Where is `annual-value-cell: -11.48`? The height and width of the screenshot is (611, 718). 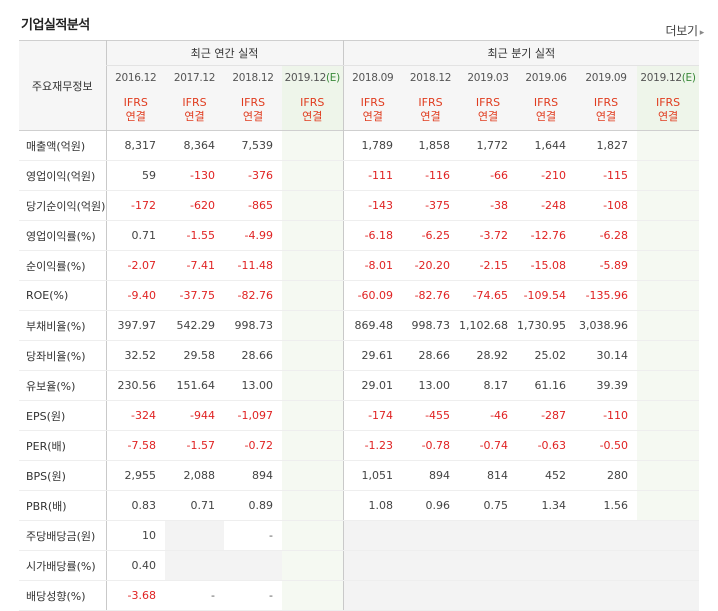 annual-value-cell: -11.48 is located at coordinates (253, 265).